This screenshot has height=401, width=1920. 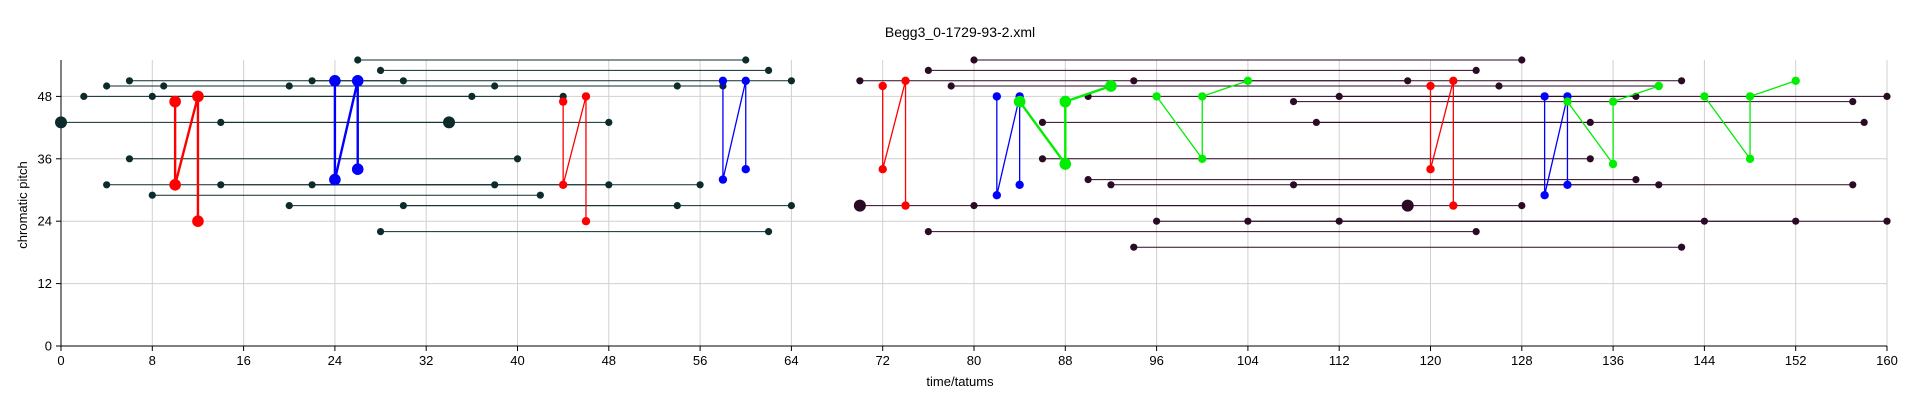 What do you see at coordinates (48, 346) in the screenshot?
I see `y-tick-label: 0` at bounding box center [48, 346].